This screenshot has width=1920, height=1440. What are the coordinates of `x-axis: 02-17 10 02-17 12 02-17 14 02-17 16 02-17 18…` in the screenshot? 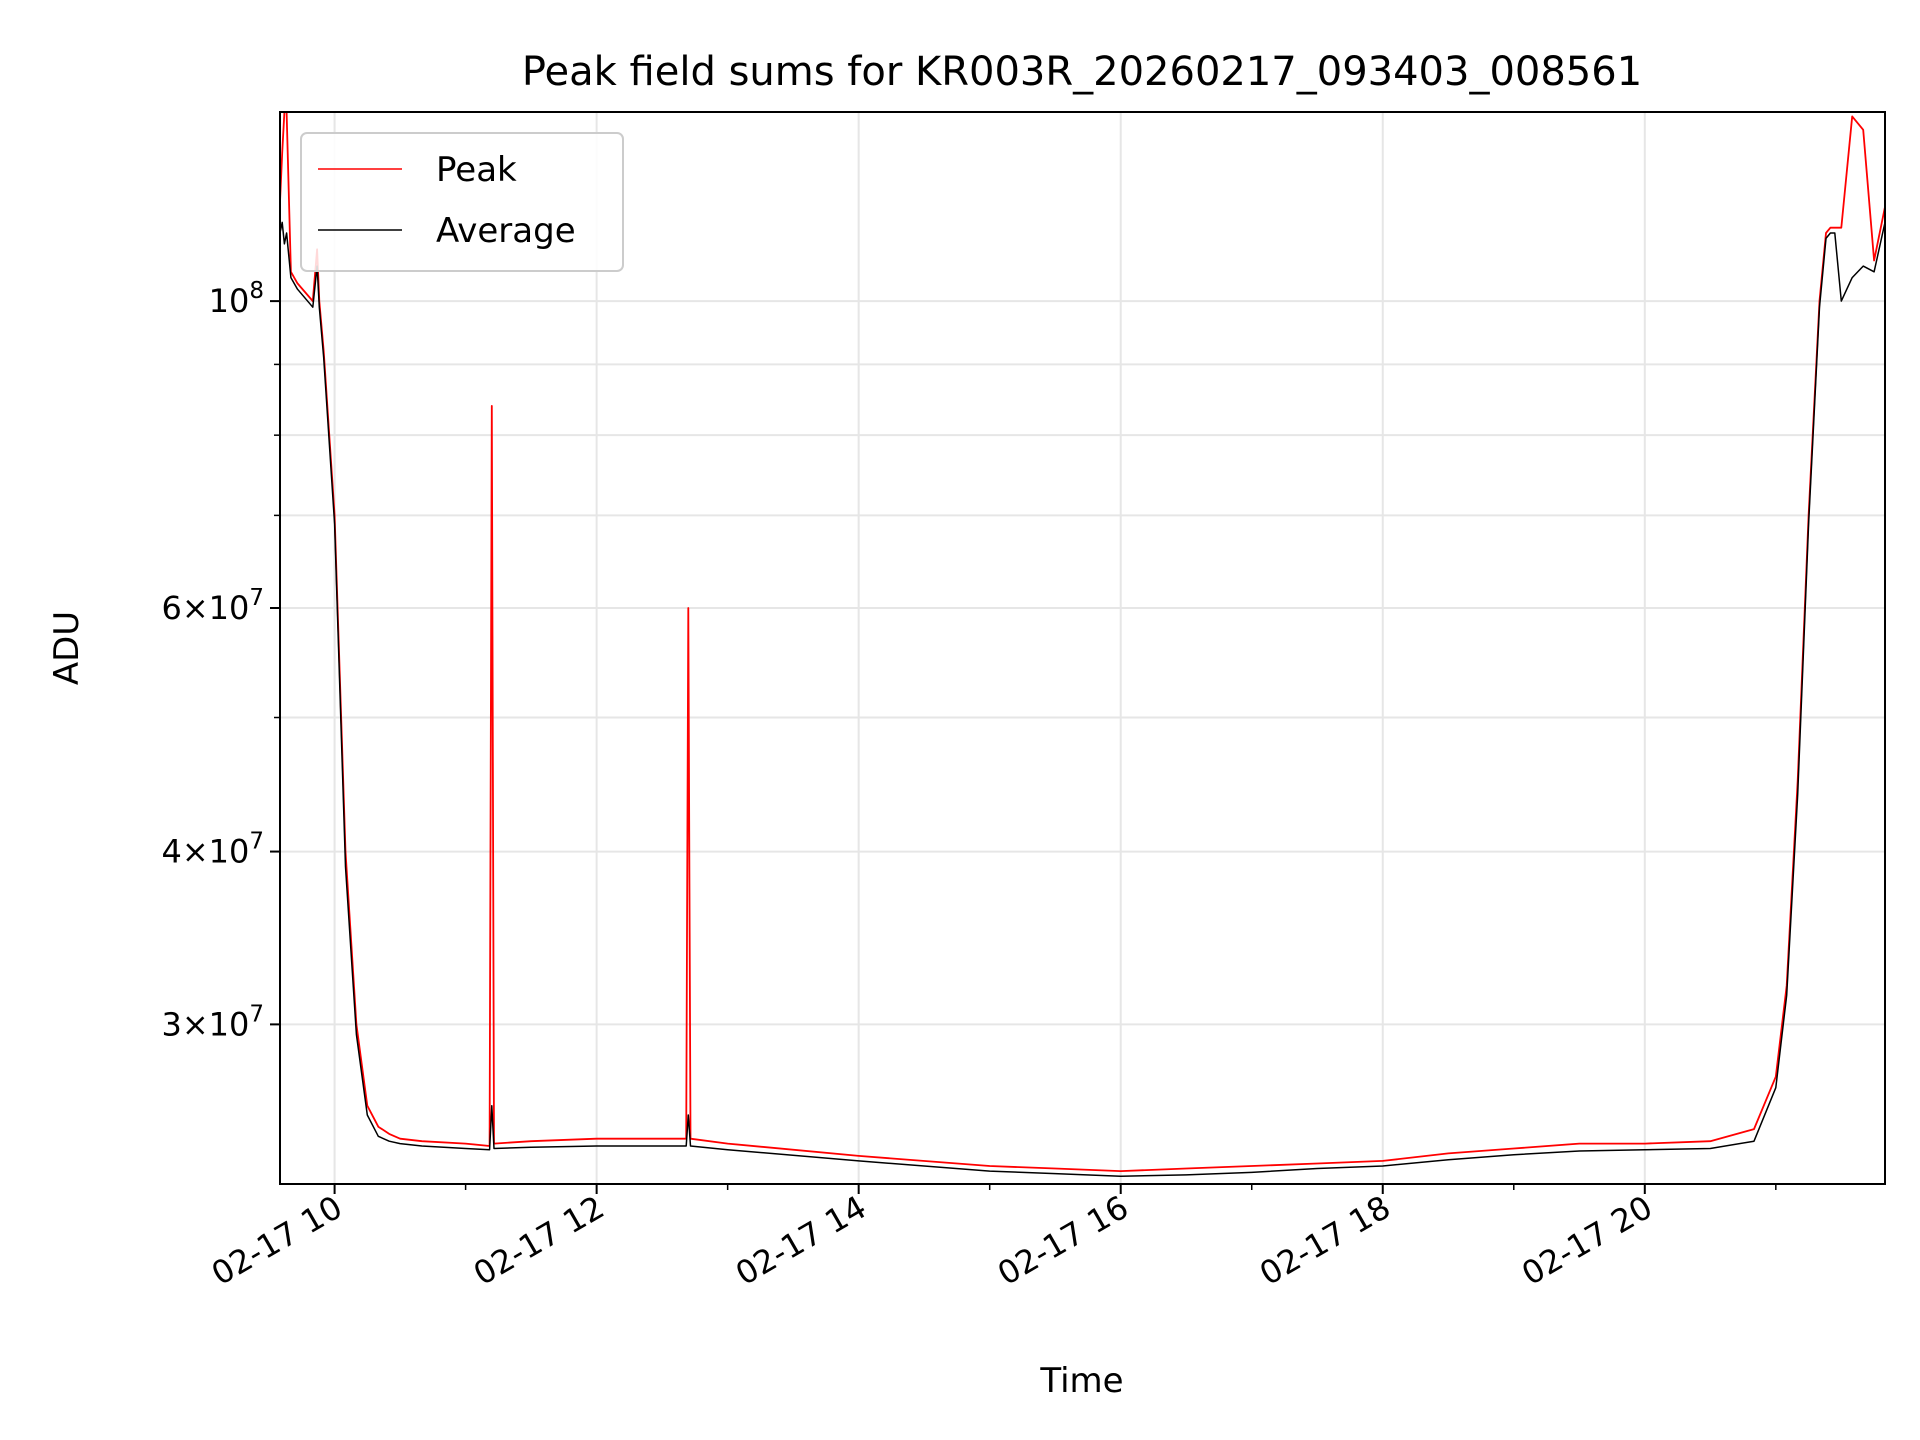 It's located at (991, 1238).